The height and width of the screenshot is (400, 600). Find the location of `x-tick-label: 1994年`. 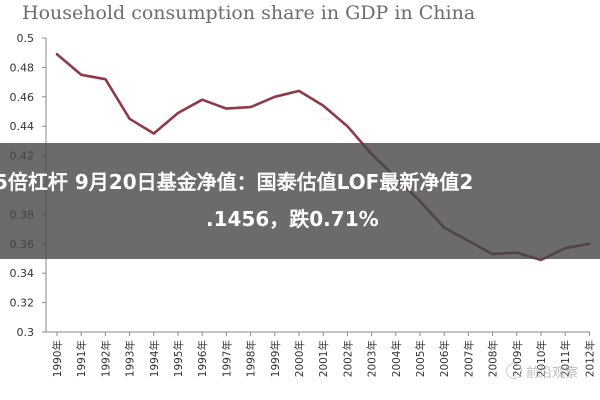

x-tick-label: 1994年 is located at coordinates (154, 358).